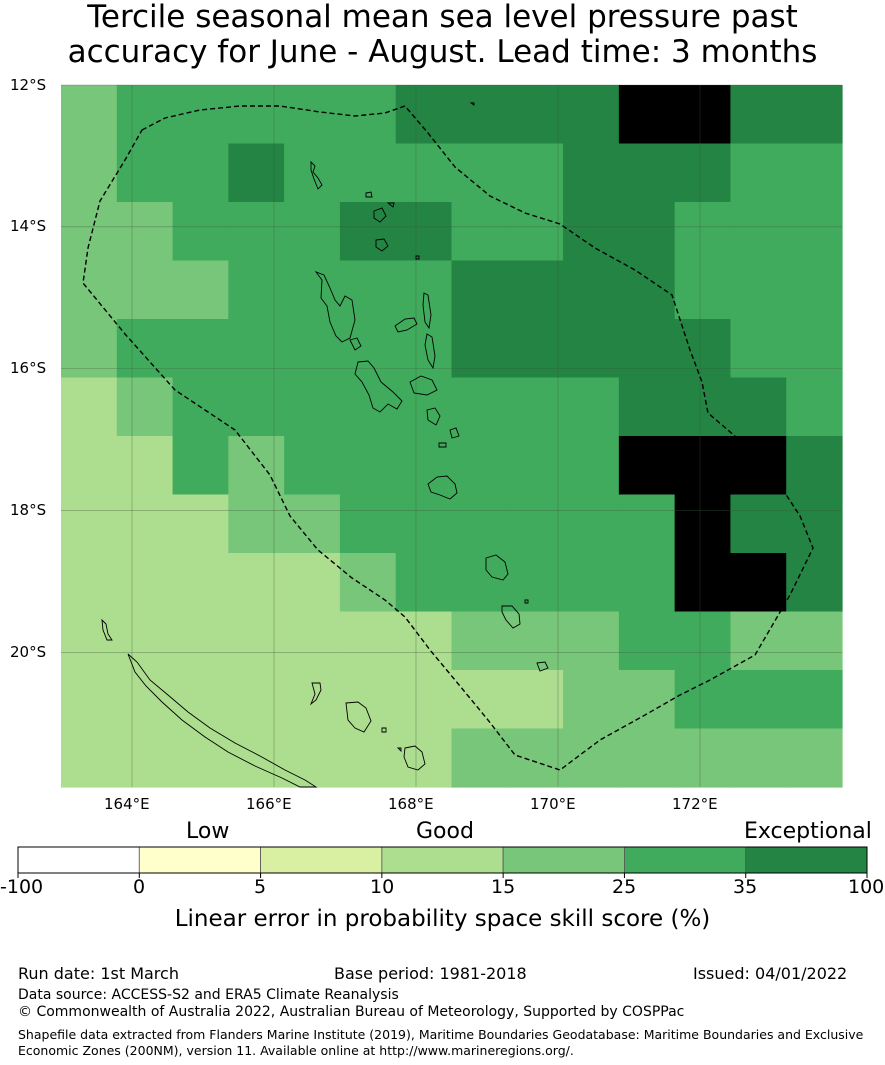 The height and width of the screenshot is (1065, 885). Describe the element at coordinates (553, 804) in the screenshot. I see `lon-label-170e: 170°E` at that location.